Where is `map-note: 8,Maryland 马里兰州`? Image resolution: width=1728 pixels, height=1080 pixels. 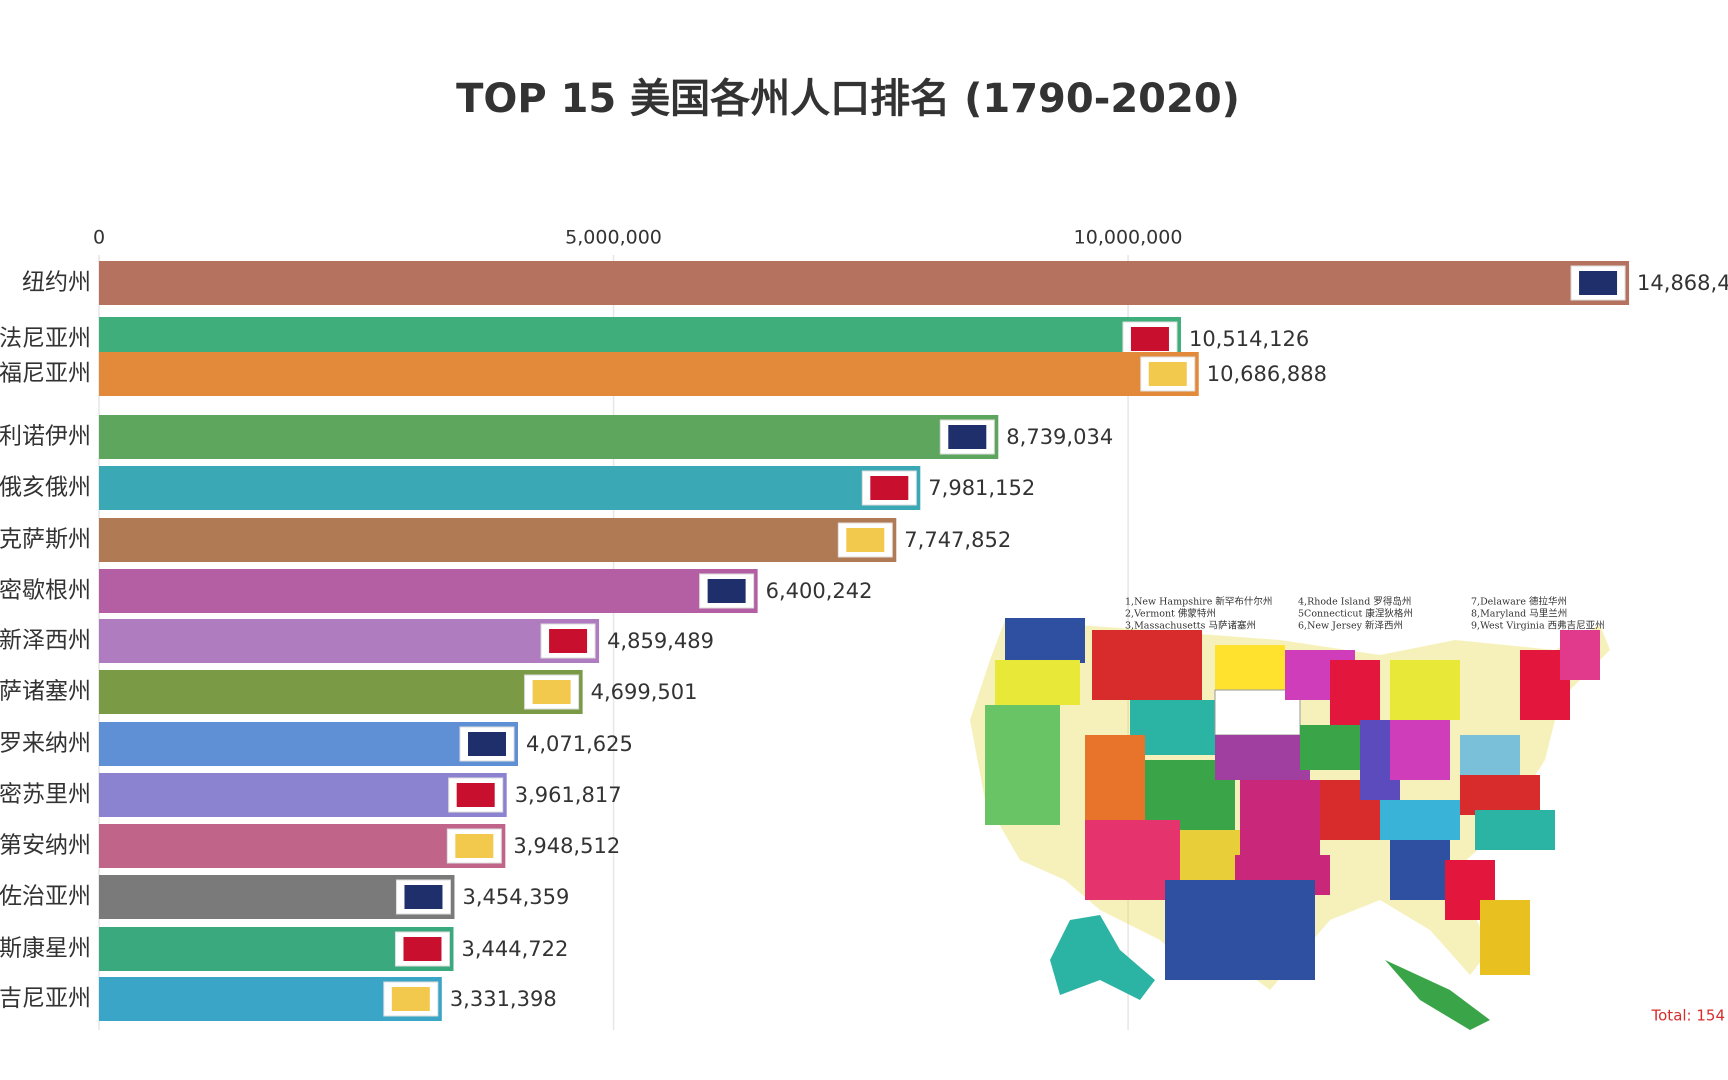 map-note: 8,Maryland 马里兰州 is located at coordinates (1519, 614).